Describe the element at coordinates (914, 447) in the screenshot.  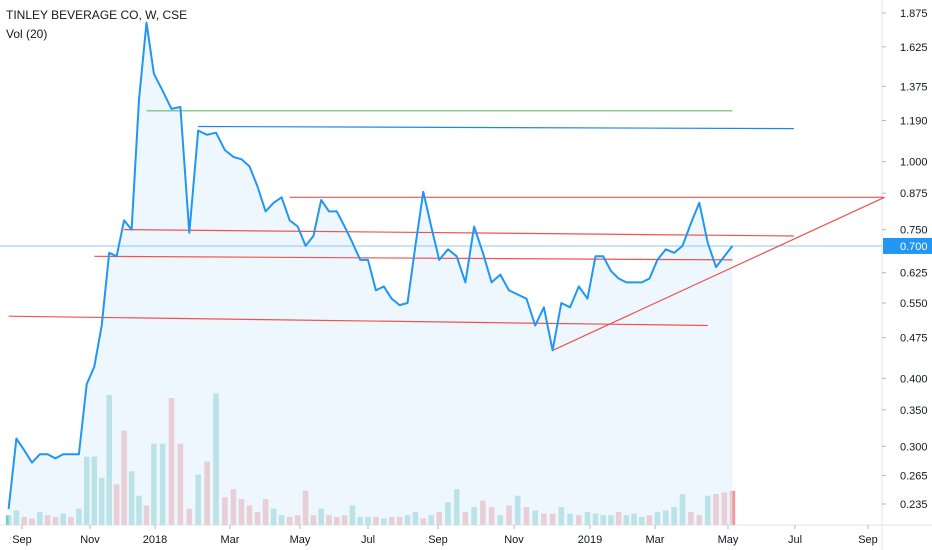
I see `y-tick-label: 0.300` at that location.